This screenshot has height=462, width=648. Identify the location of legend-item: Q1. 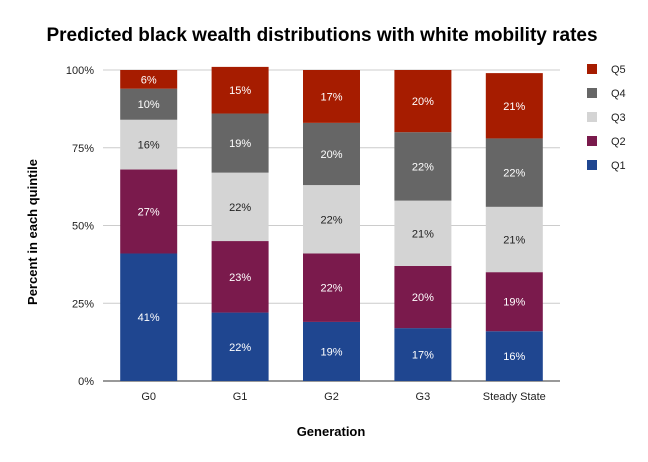
(606, 166).